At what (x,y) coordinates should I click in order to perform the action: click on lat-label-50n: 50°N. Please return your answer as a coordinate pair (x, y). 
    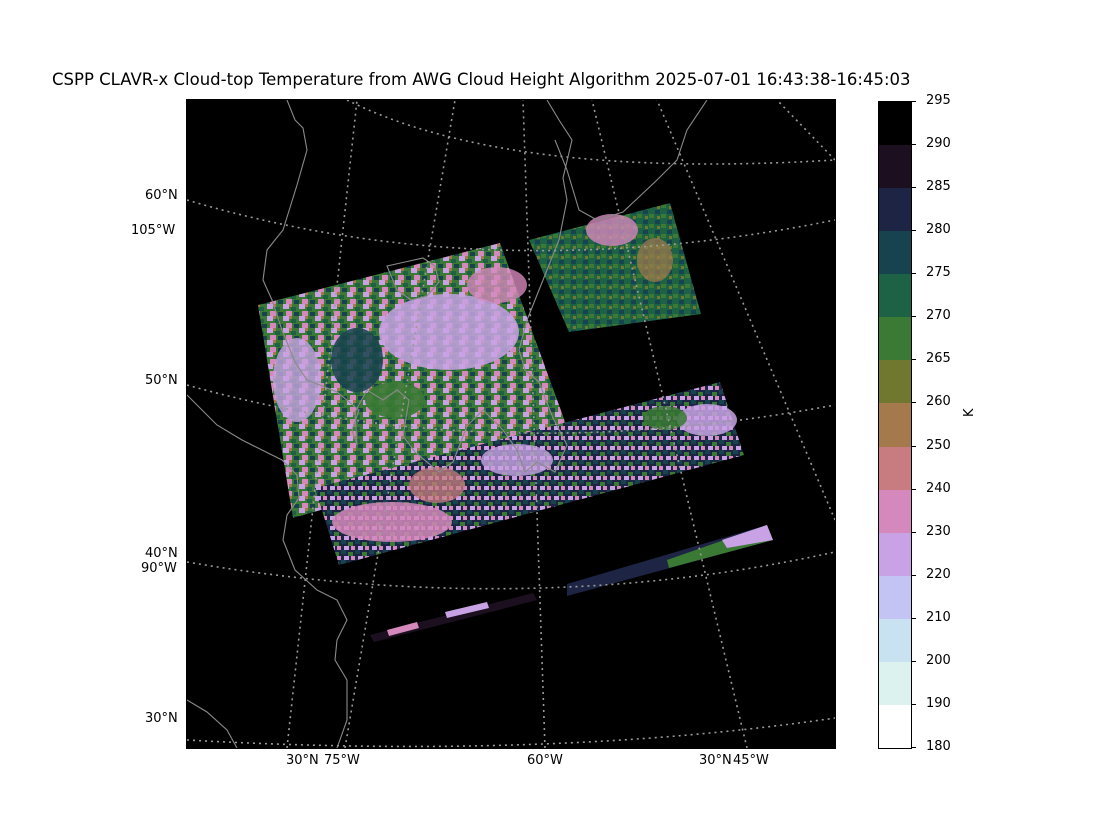
    Looking at the image, I should click on (161, 380).